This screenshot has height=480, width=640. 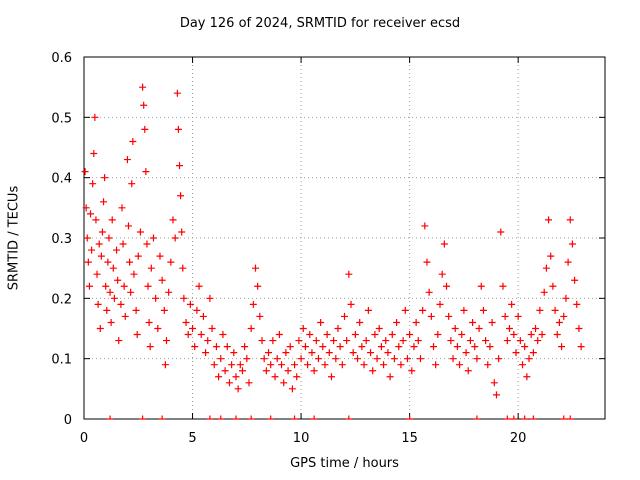 I want to click on y-tick-label: 0.4, so click(x=61, y=179).